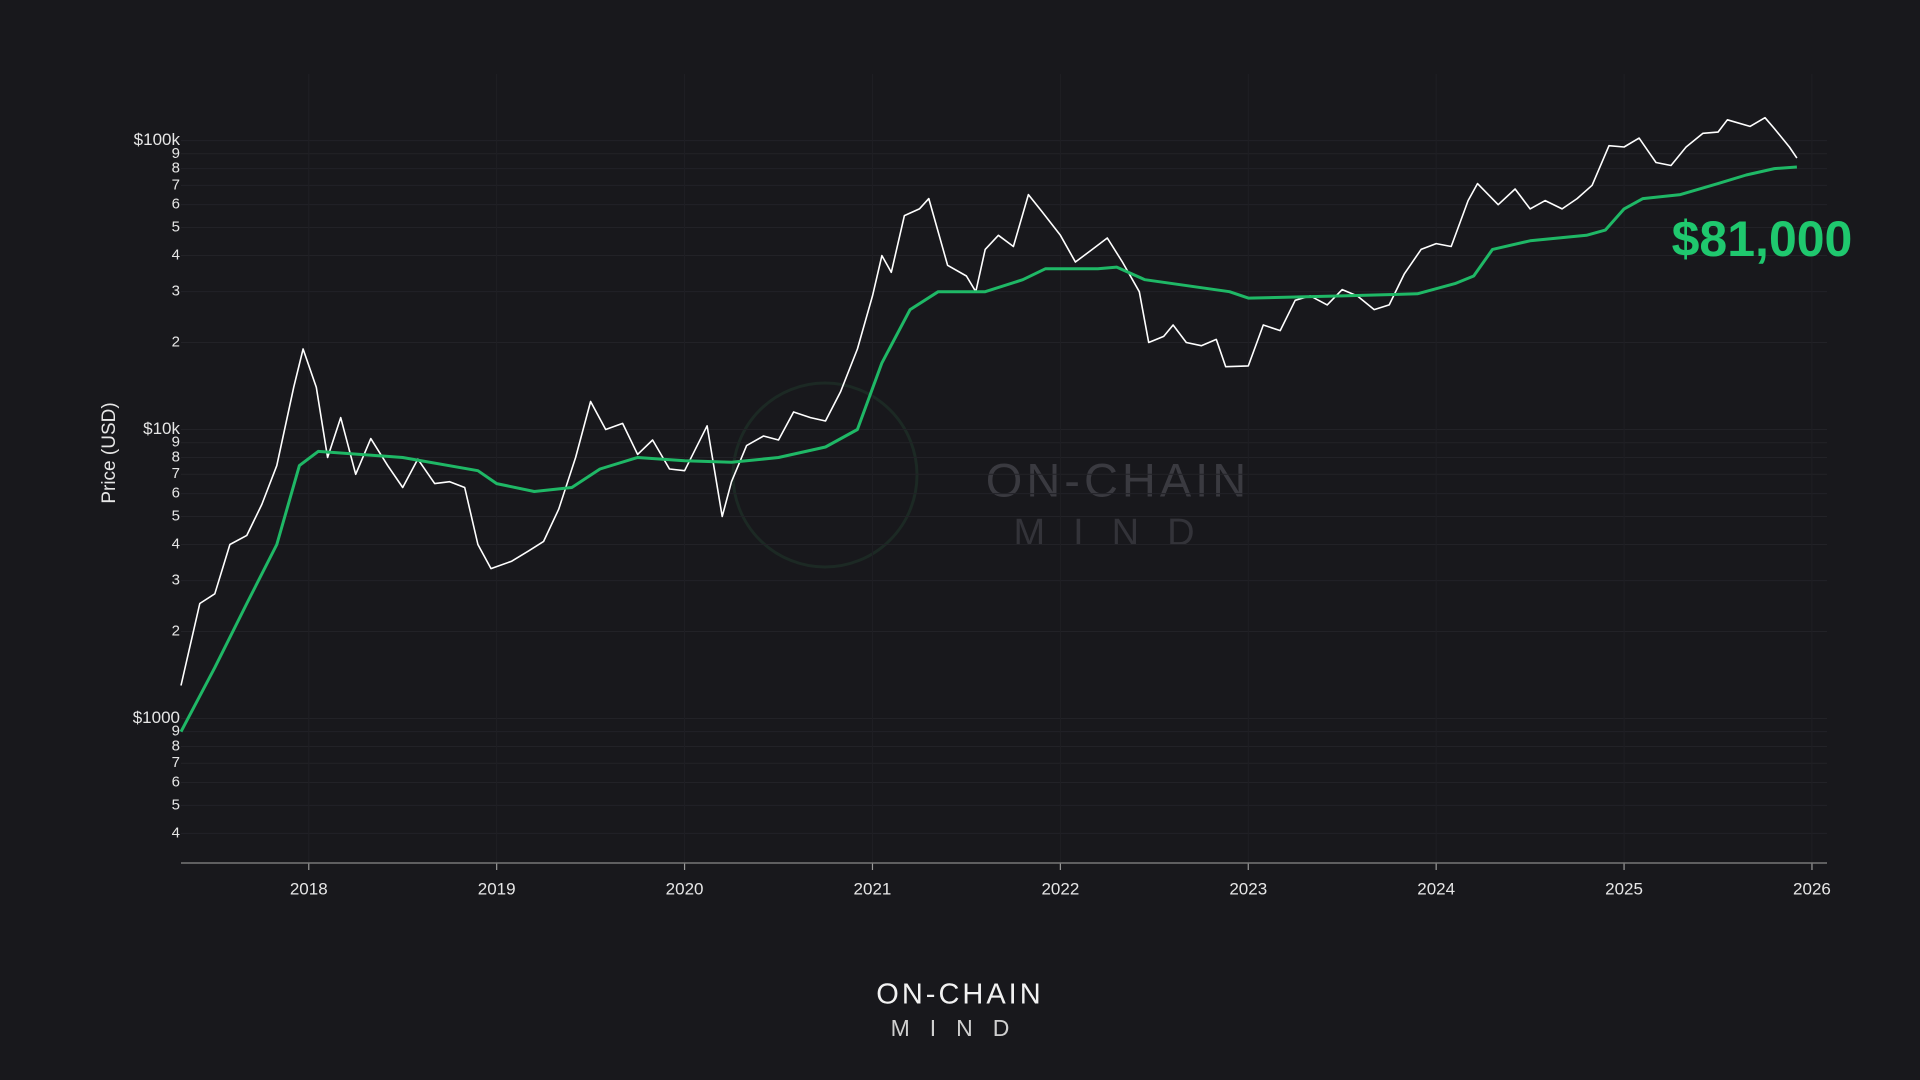  What do you see at coordinates (1118, 479) in the screenshot?
I see `watermark-title: ON-CHAIN` at bounding box center [1118, 479].